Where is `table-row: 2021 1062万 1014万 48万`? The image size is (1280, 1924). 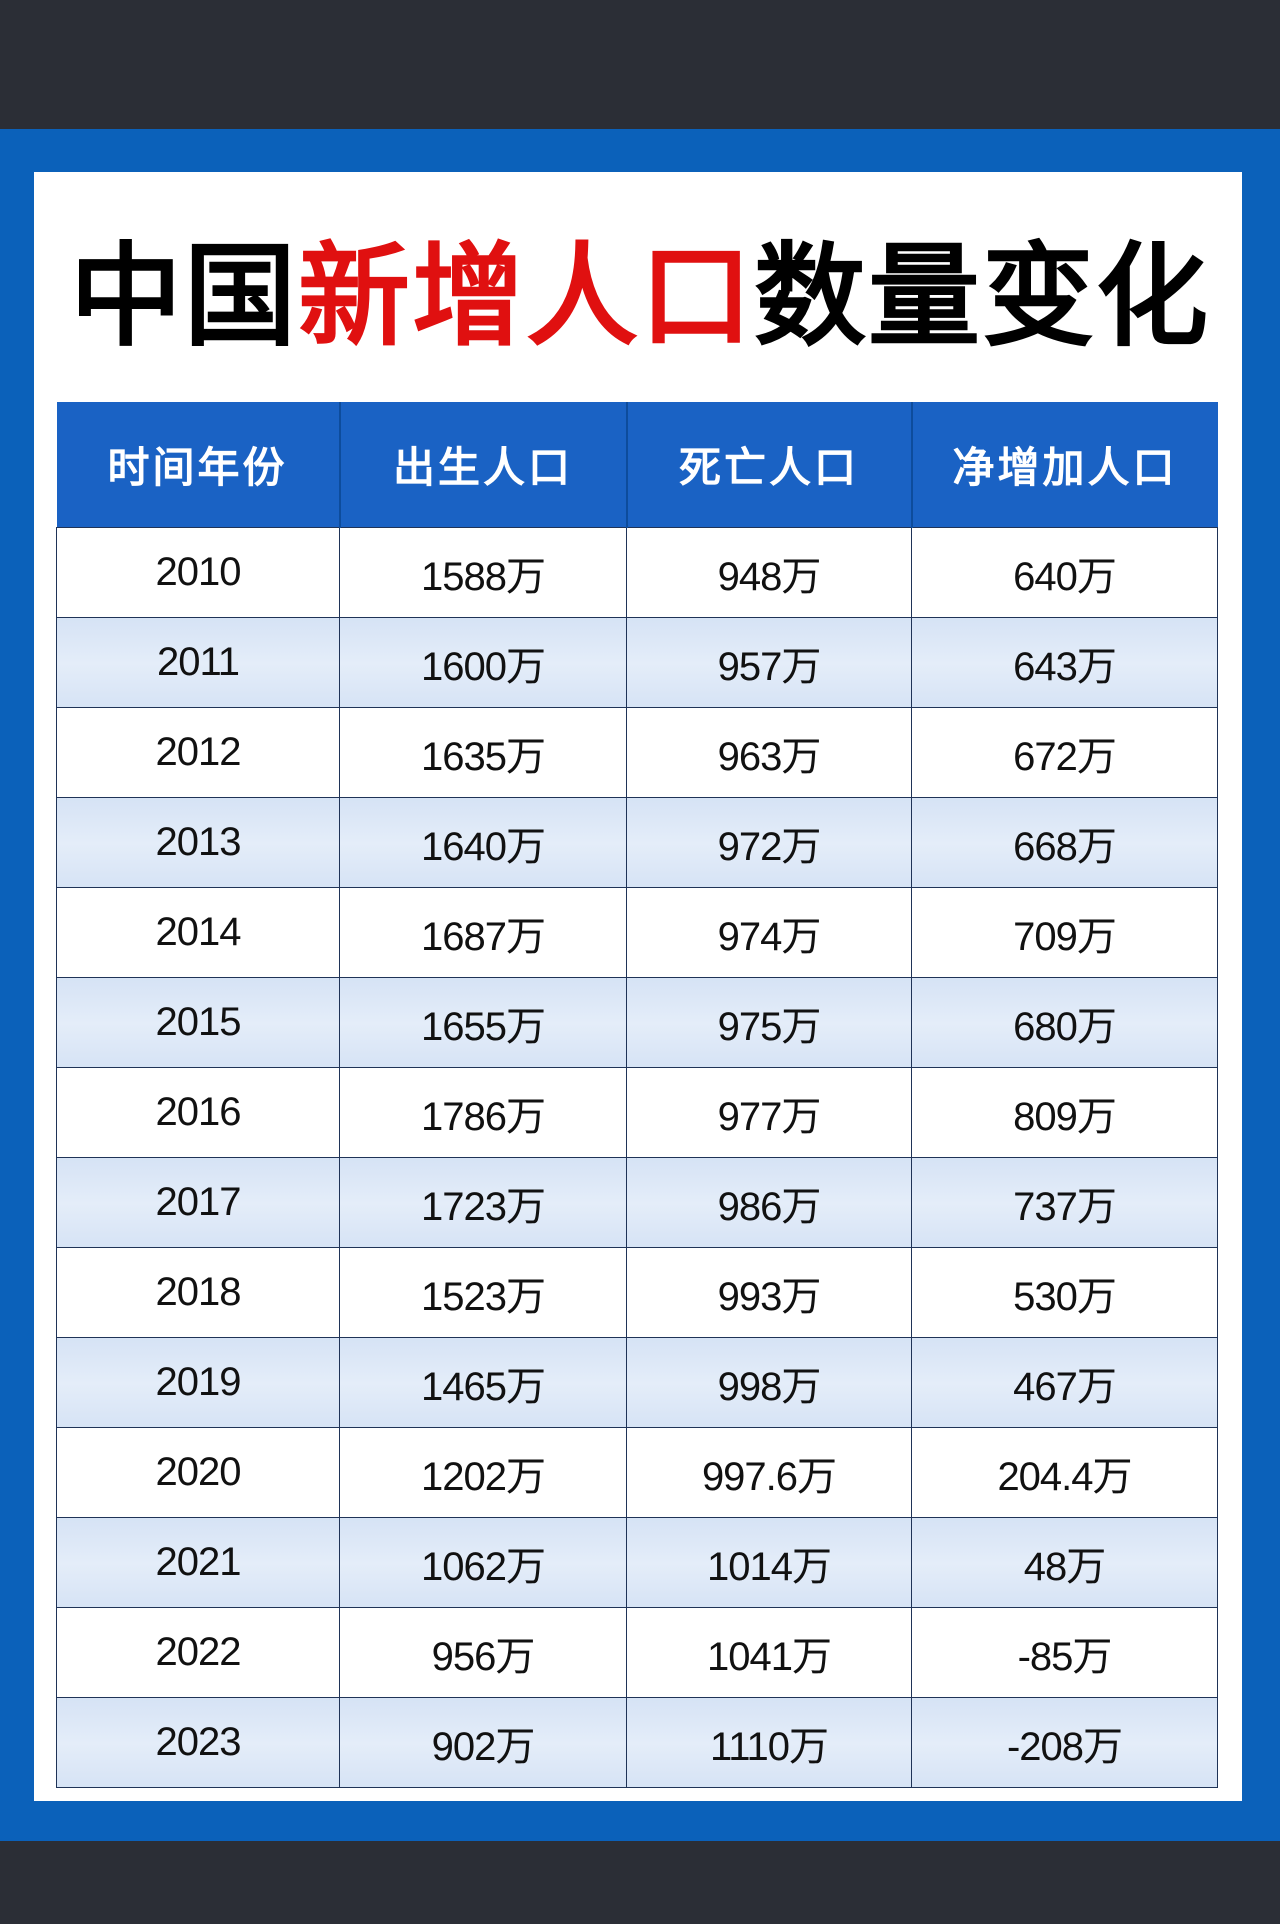
table-row: 2021 1062万 1014万 48万 is located at coordinates (637, 1562).